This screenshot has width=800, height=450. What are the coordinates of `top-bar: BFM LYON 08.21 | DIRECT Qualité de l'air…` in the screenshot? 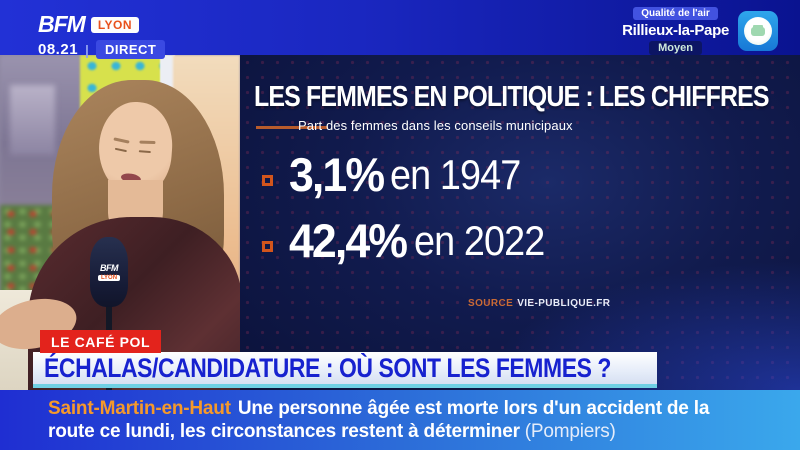 It's located at (400, 29).